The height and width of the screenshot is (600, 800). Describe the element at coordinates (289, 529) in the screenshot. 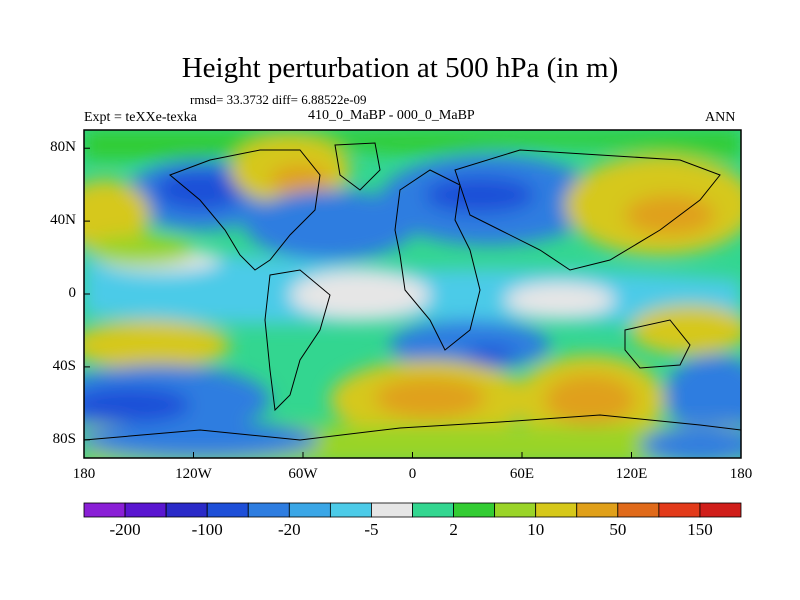

I see `colorbar-label: -20` at that location.